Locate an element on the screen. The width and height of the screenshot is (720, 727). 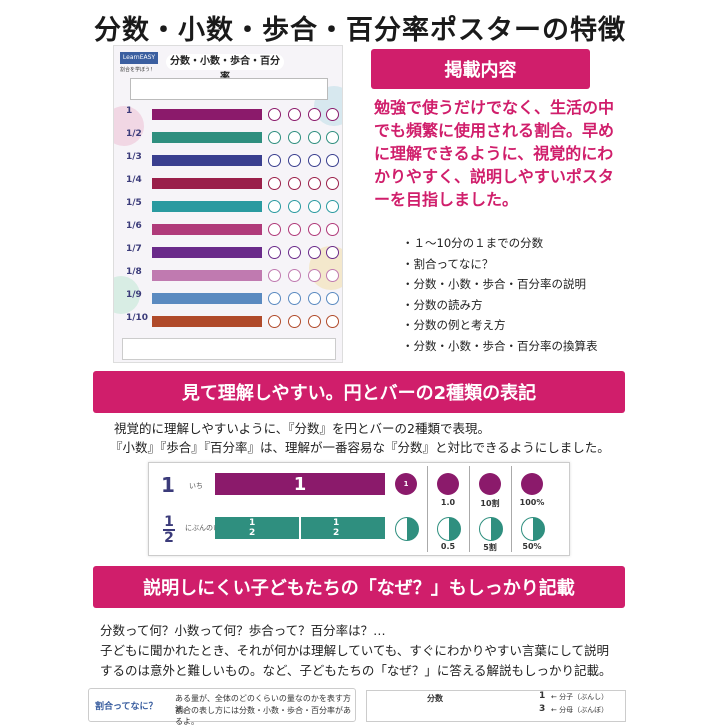
poster-row-number: 1/8 is located at coordinates (134, 272).